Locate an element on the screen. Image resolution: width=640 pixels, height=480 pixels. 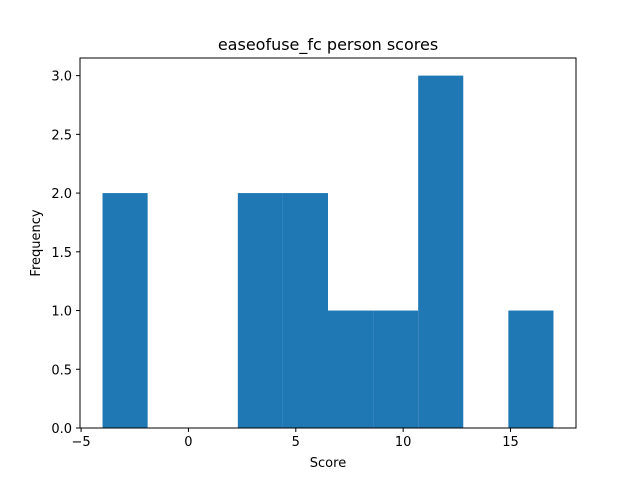
y-axis: 0.0 0.5 1.0 1.5 2.0 2.5 3.0 is located at coordinates (65, 253).